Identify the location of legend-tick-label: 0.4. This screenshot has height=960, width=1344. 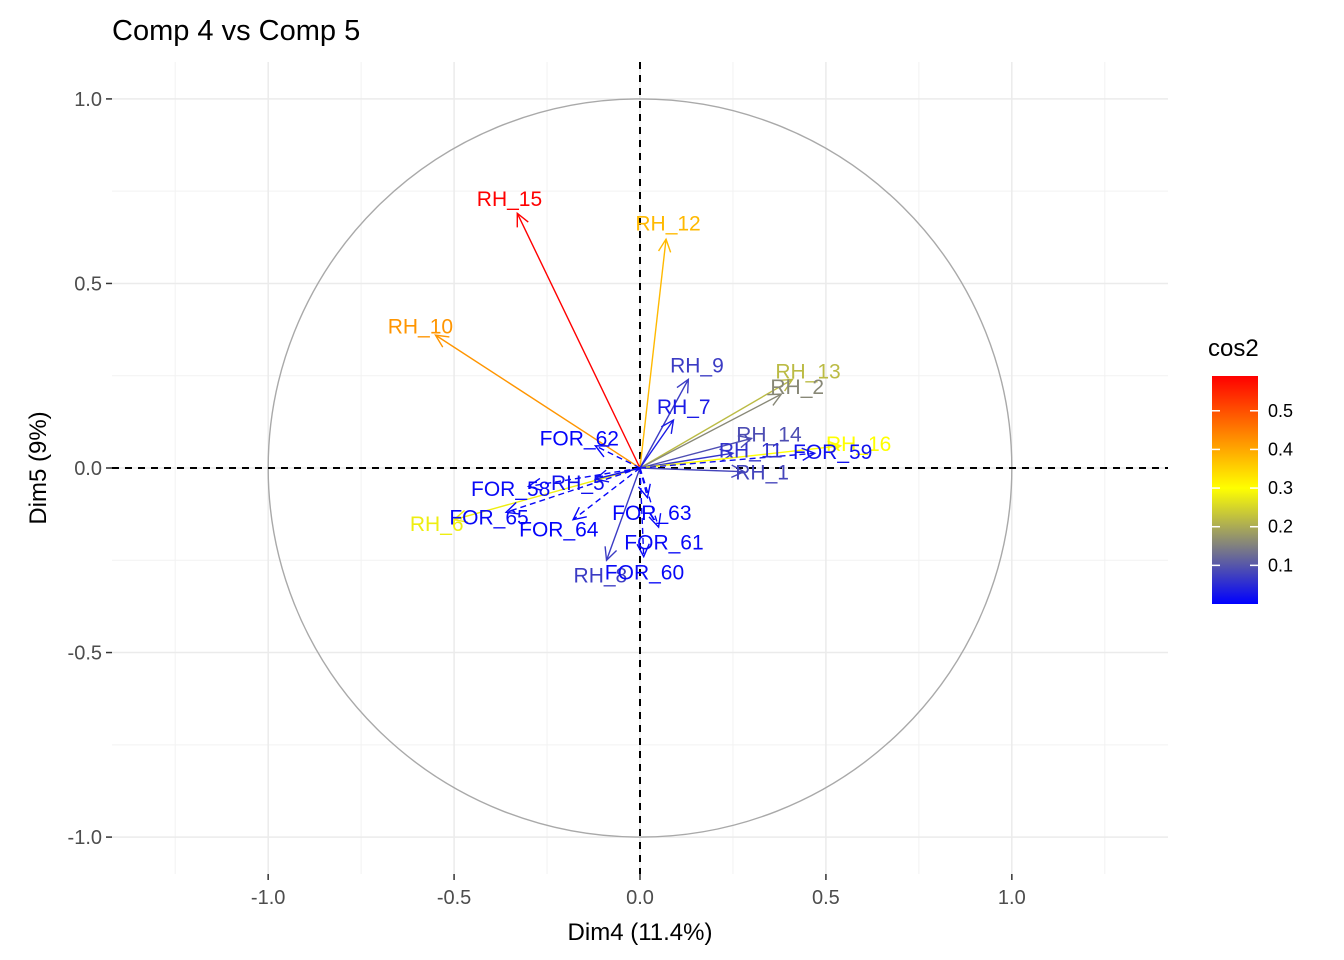
(1280, 449).